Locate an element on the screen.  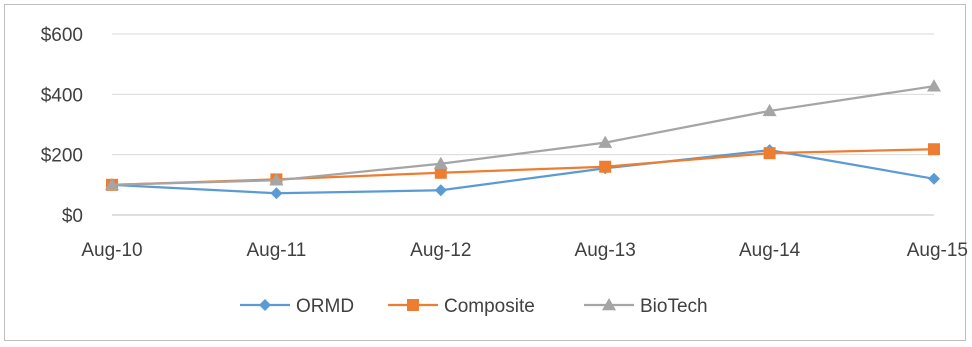
y-tick-label: $600 is located at coordinates (62, 35).